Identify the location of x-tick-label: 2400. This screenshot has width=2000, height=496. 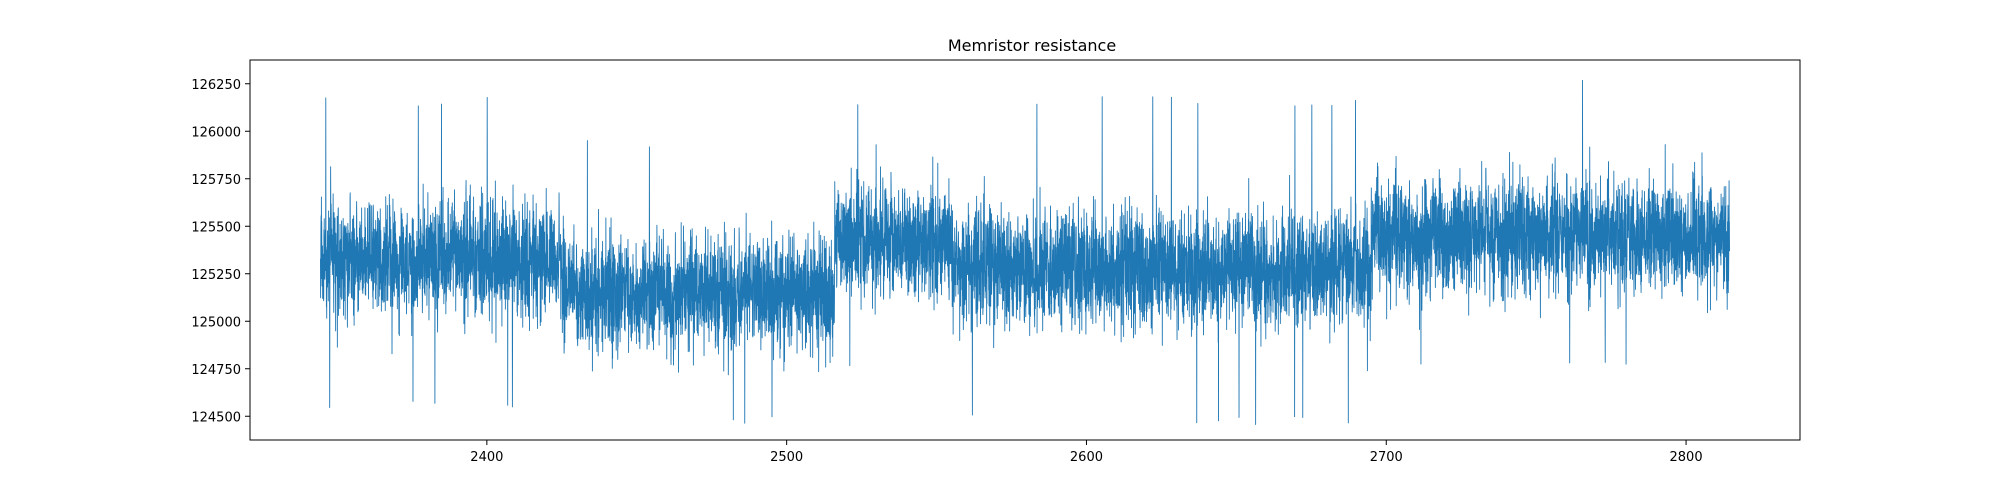
(486, 457).